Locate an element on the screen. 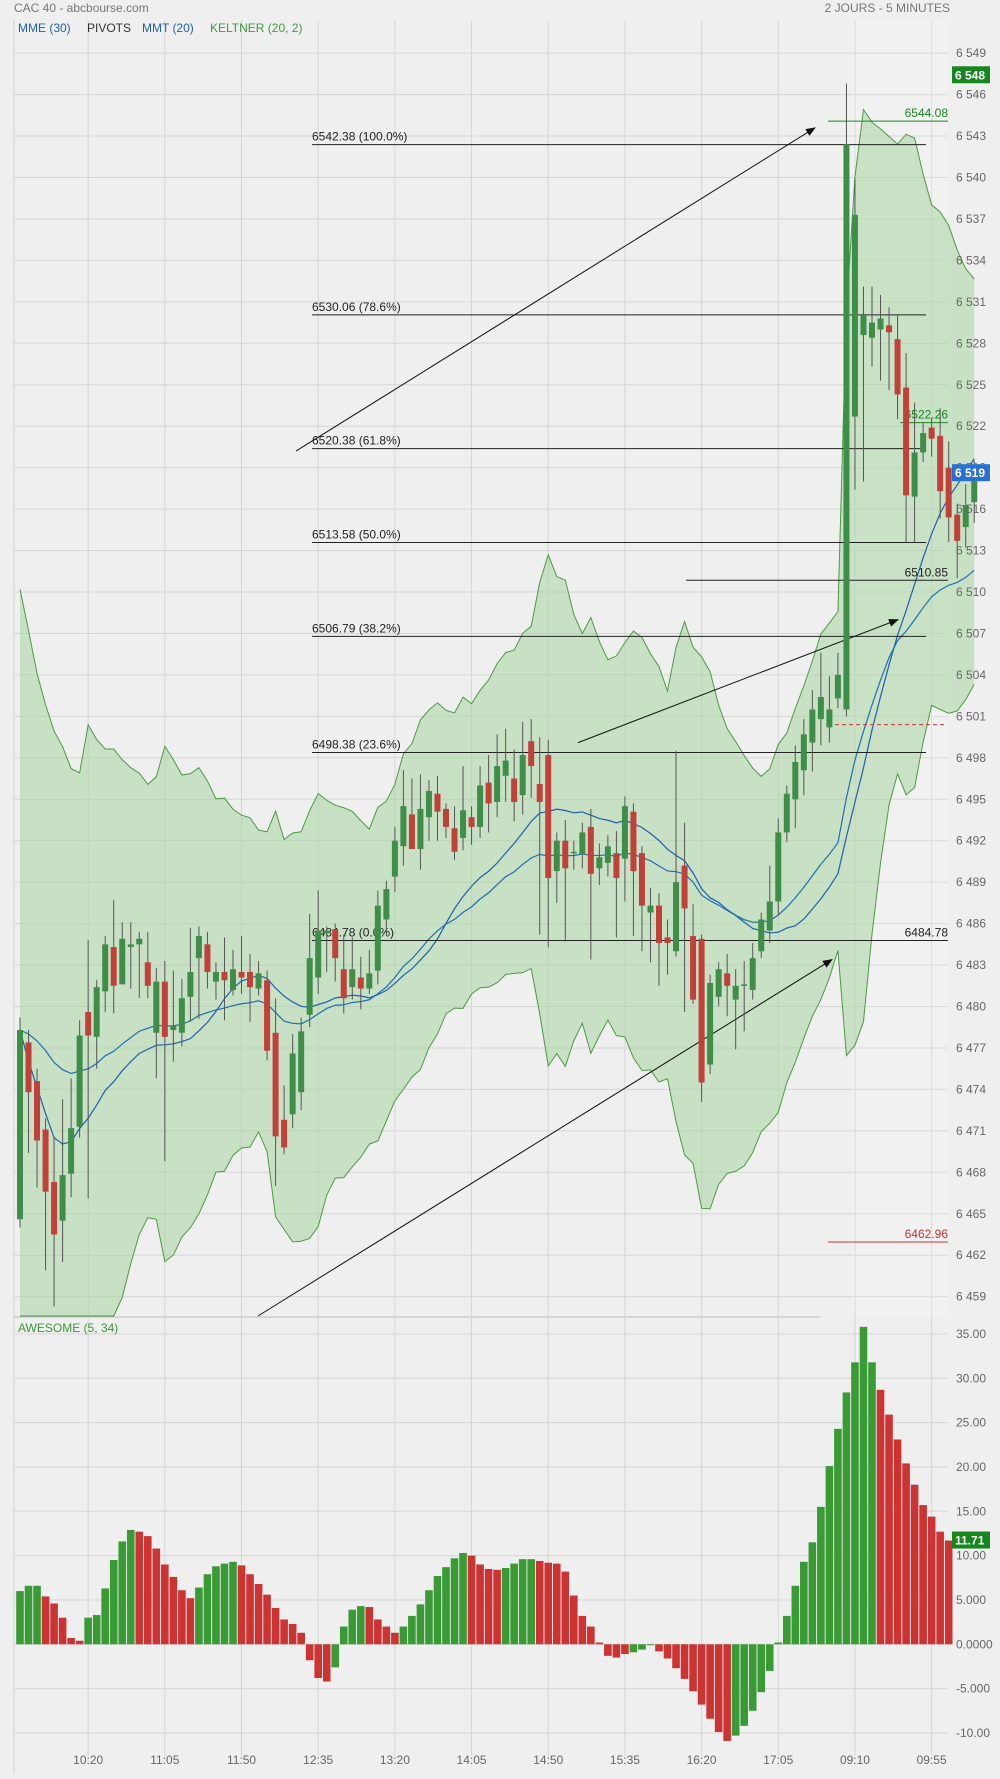 The height and width of the screenshot is (1779, 1000). y-tick-label: 6 474 is located at coordinates (971, 1089).